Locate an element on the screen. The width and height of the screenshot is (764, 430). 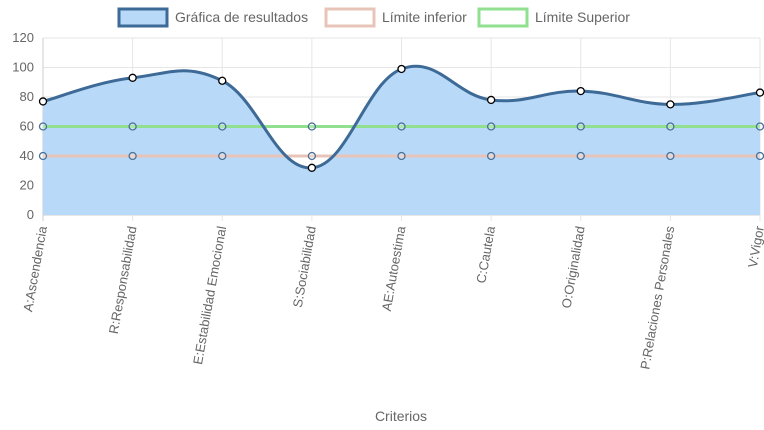
x-tick-label-v-vigor: V:Vigor is located at coordinates (754, 246).